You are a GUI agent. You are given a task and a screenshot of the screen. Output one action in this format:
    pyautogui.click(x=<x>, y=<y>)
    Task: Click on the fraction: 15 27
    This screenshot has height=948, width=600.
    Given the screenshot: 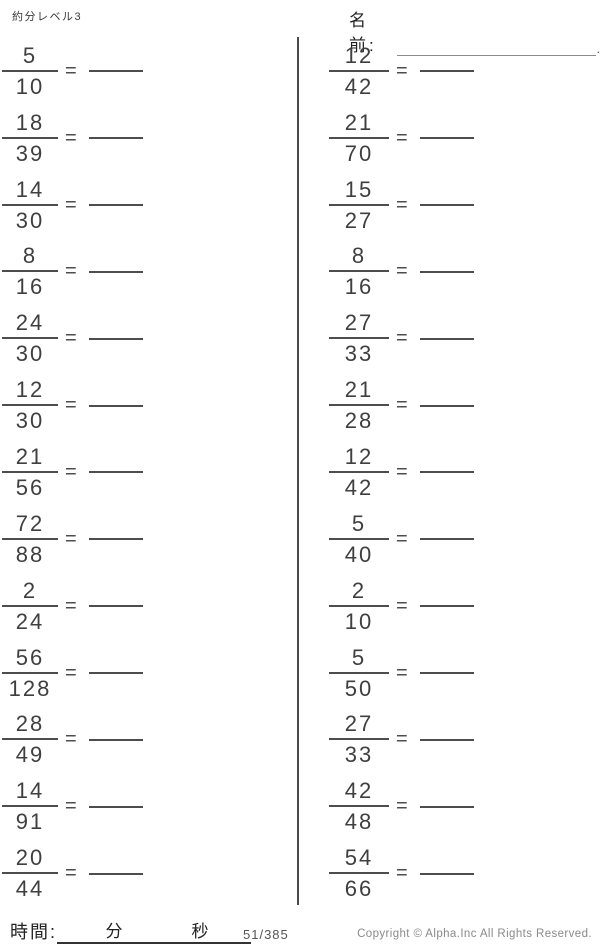 What is the action you would take?
    pyautogui.click(x=359, y=205)
    